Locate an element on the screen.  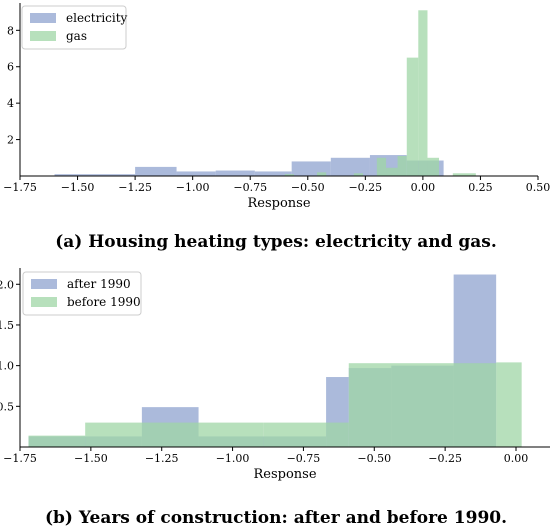
y-tick-label: 1.0 is located at coordinates (7, 366).